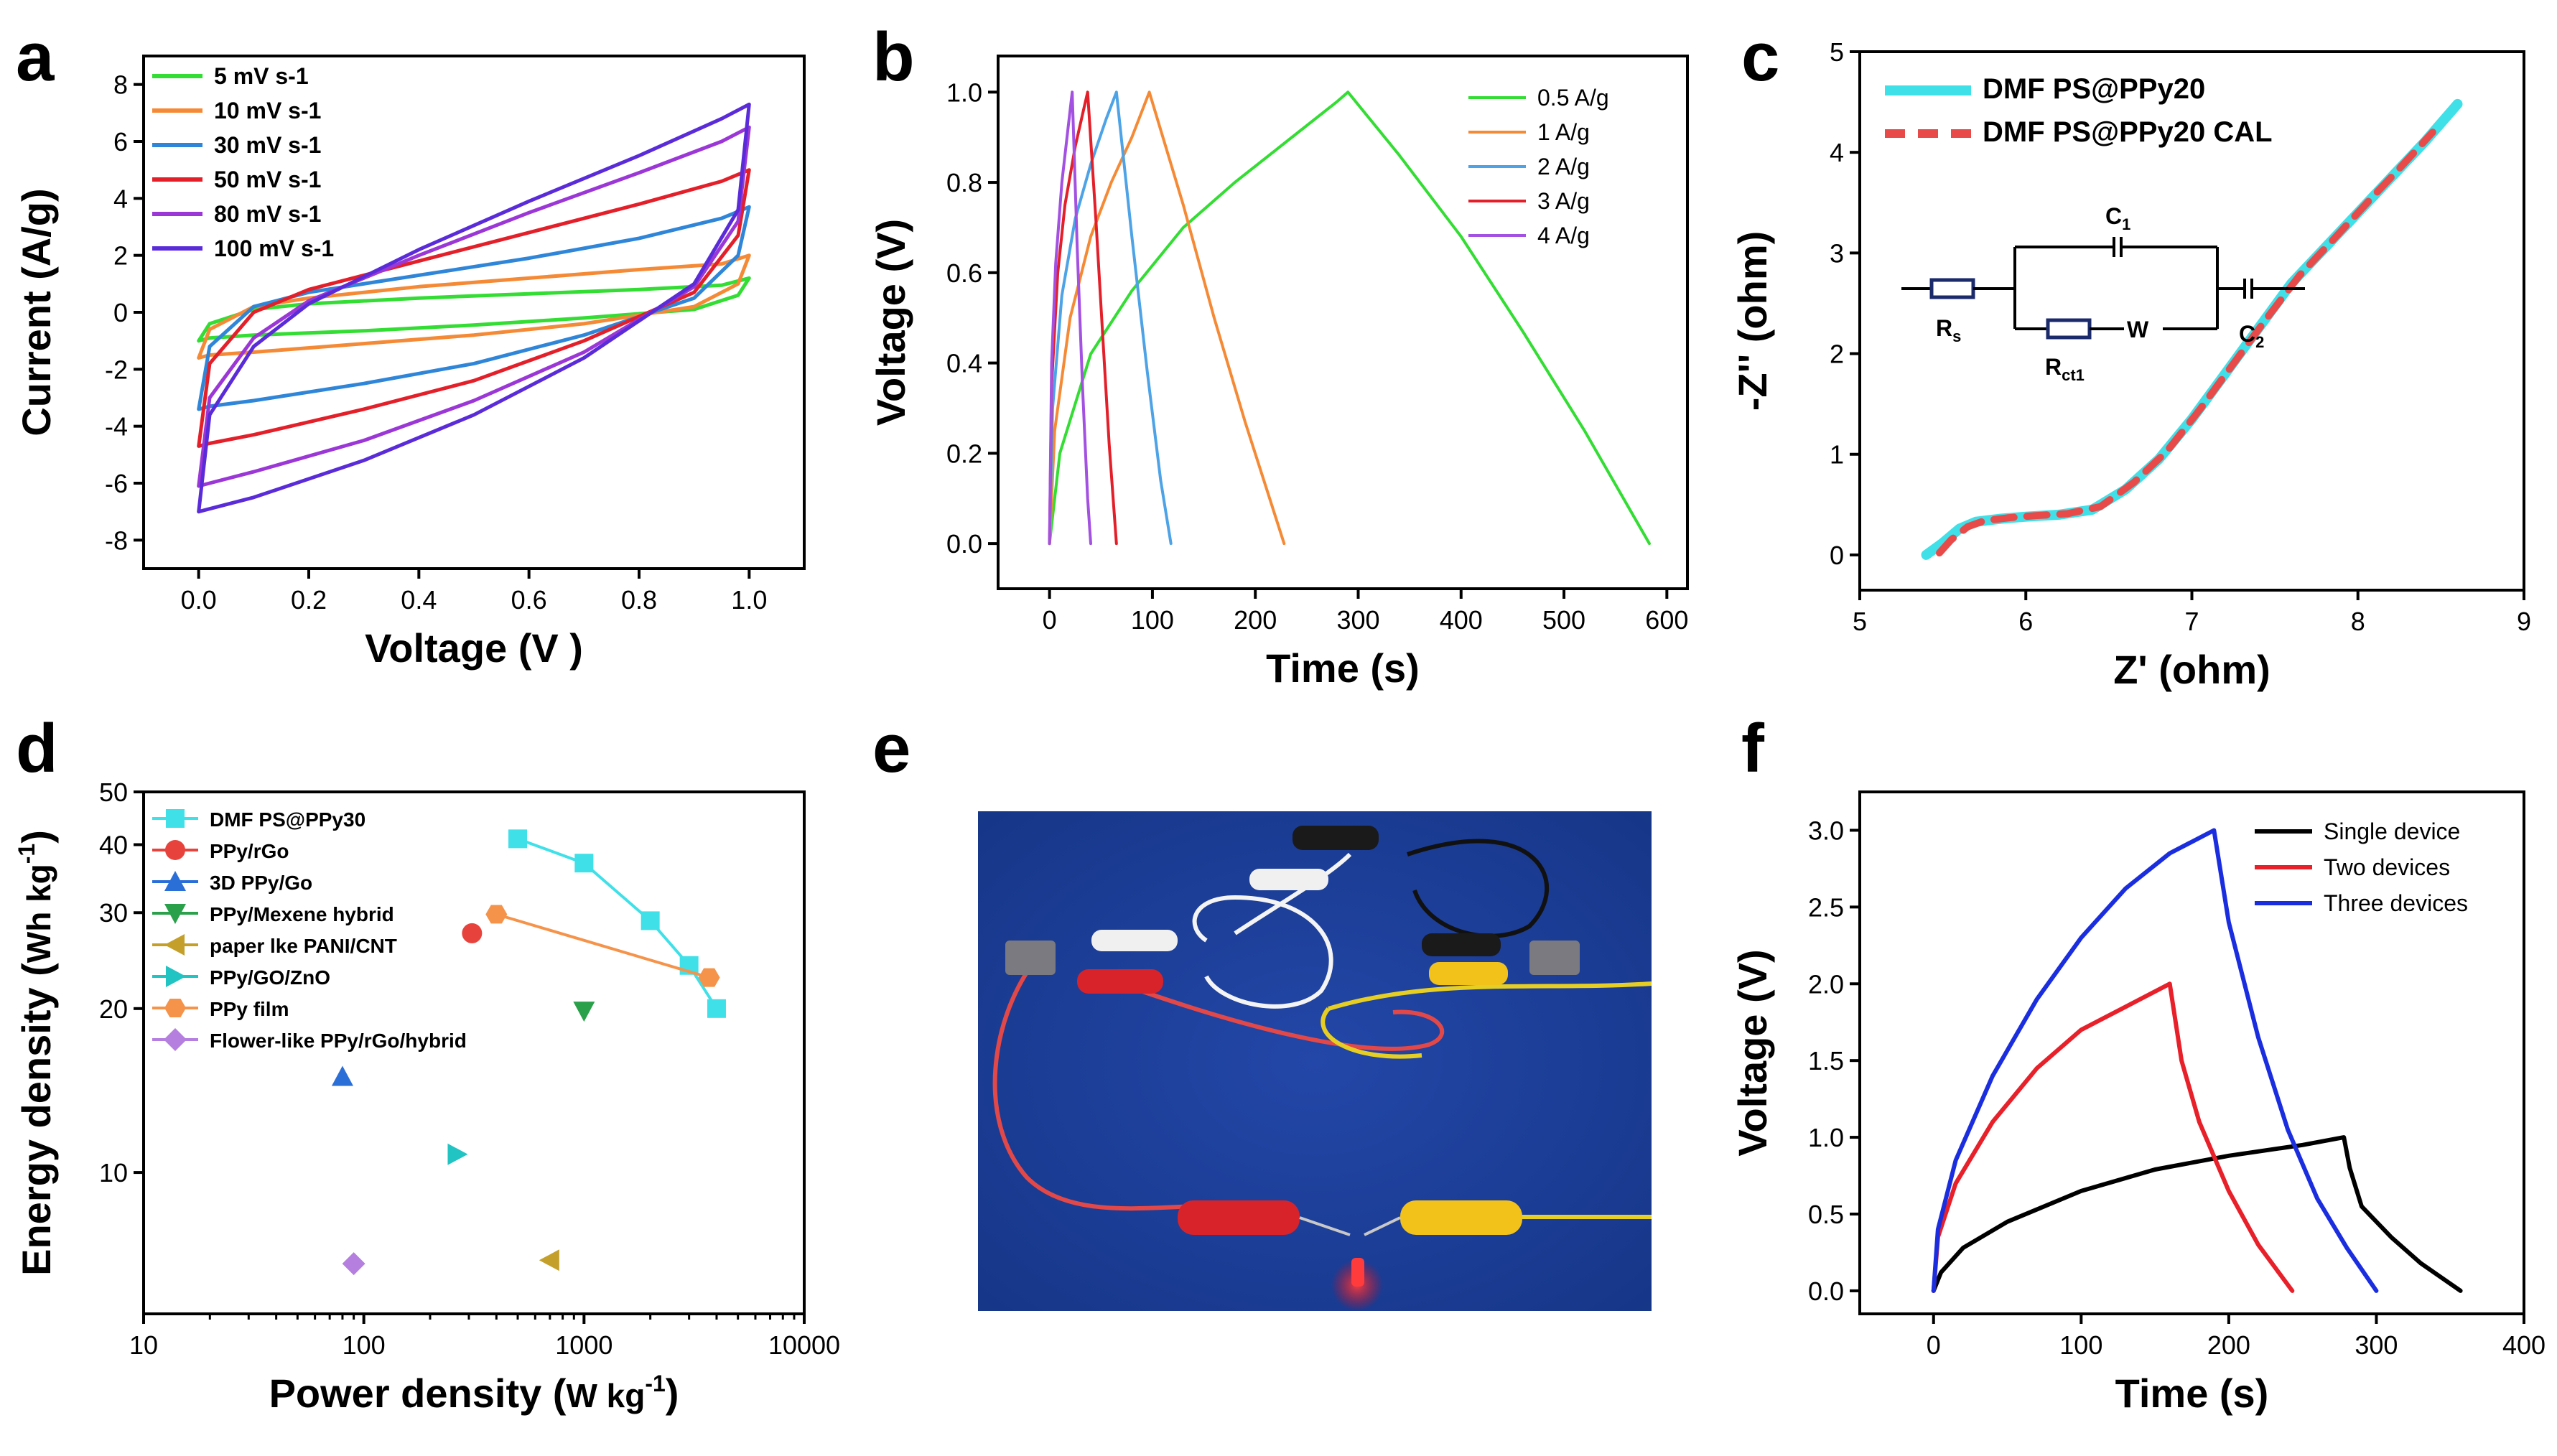 This screenshot has height=1456, width=2557. Describe the element at coordinates (1753, 1052) in the screenshot. I see `y-axis-title: Voltage (V)` at that location.